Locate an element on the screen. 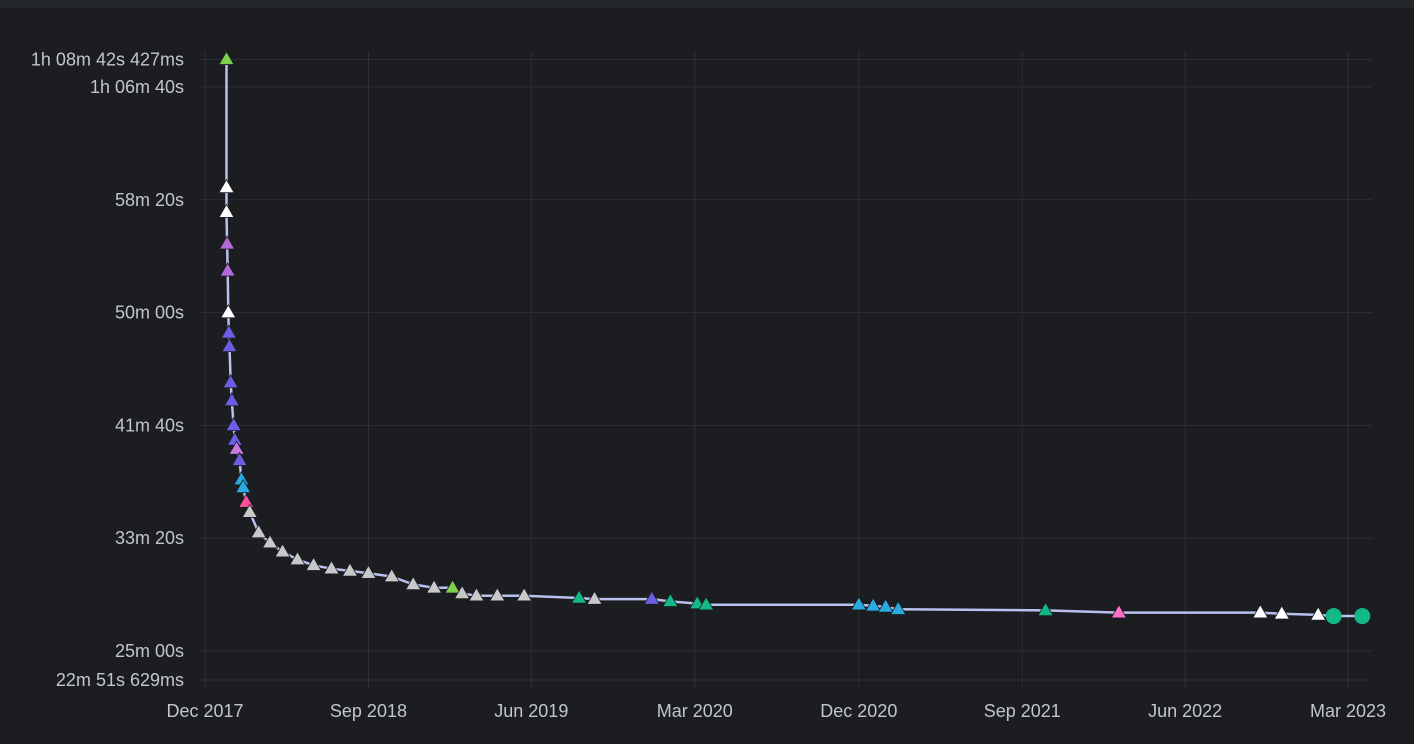 The height and width of the screenshot is (744, 1414). y-tick-label: 1h 06m 40s is located at coordinates (137, 87).